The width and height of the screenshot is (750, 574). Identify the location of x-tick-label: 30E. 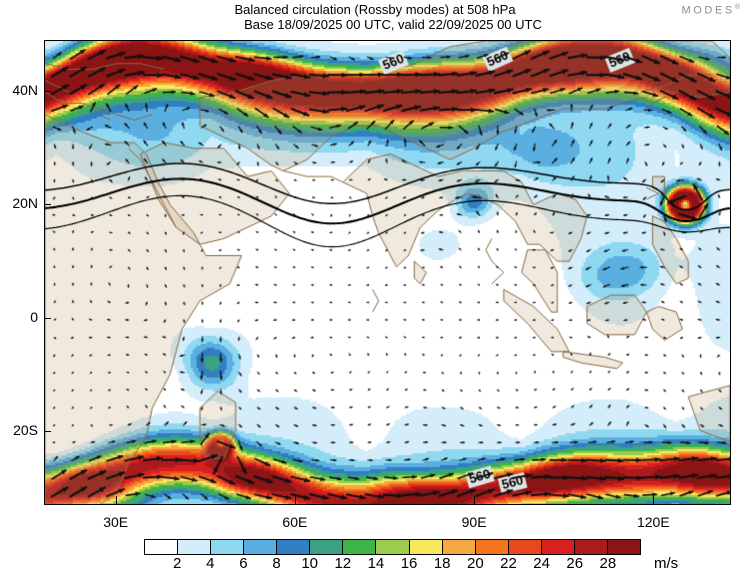
(116, 522).